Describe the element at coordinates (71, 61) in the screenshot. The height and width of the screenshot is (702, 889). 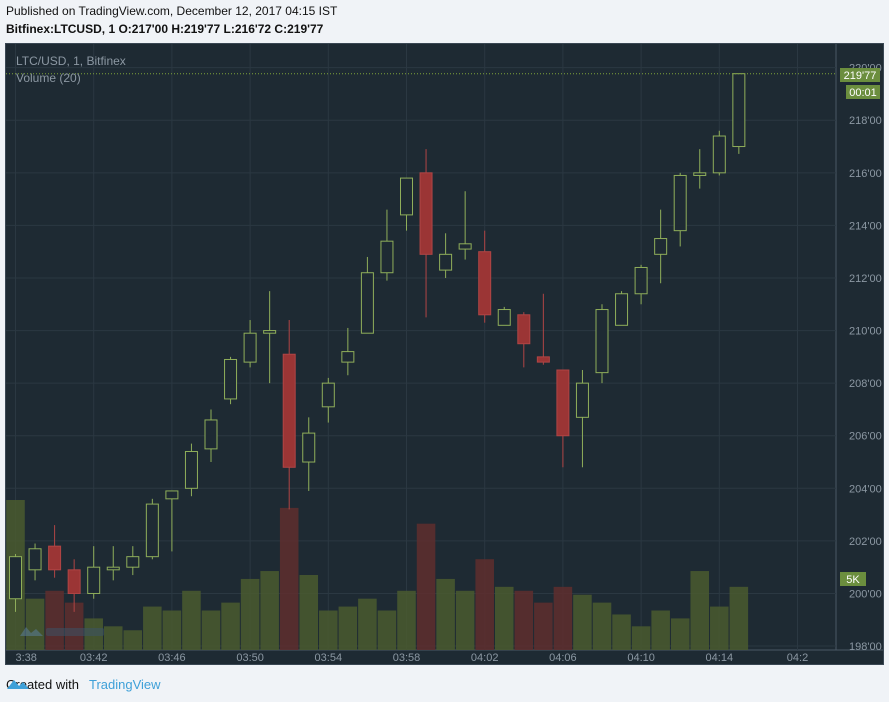
I see `symbol-legend: LTC/USD, 1, Bitfinex` at that location.